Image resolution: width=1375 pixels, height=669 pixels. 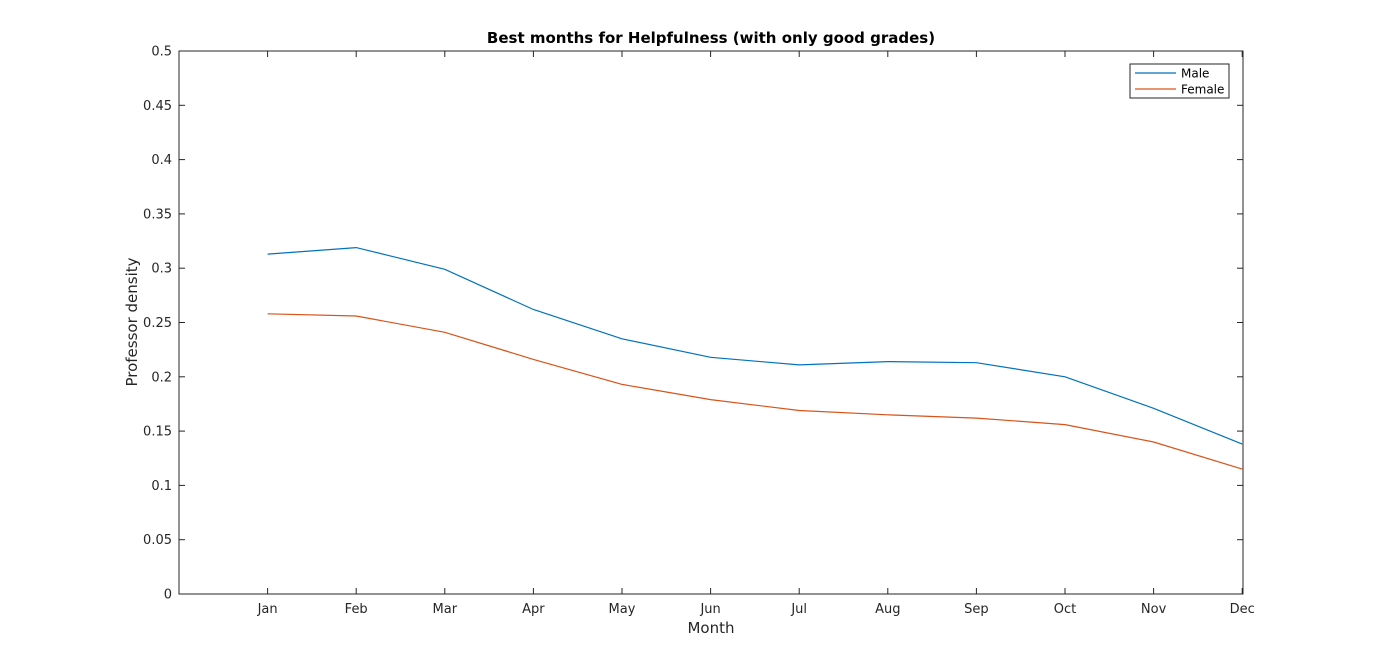 What do you see at coordinates (798, 609) in the screenshot?
I see `x-tick-label: Jul` at bounding box center [798, 609].